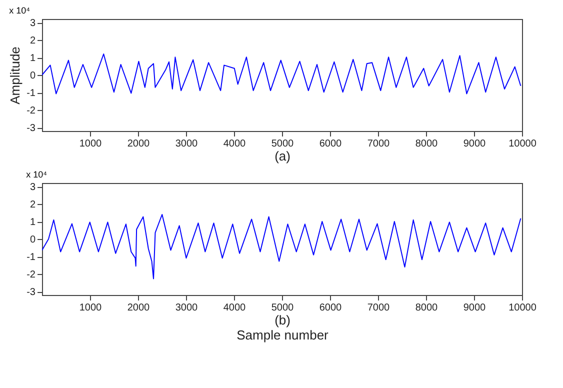 This screenshot has height=388, width=563. What do you see at coordinates (282, 320) in the screenshot?
I see `x-axis-title: (b)` at bounding box center [282, 320].